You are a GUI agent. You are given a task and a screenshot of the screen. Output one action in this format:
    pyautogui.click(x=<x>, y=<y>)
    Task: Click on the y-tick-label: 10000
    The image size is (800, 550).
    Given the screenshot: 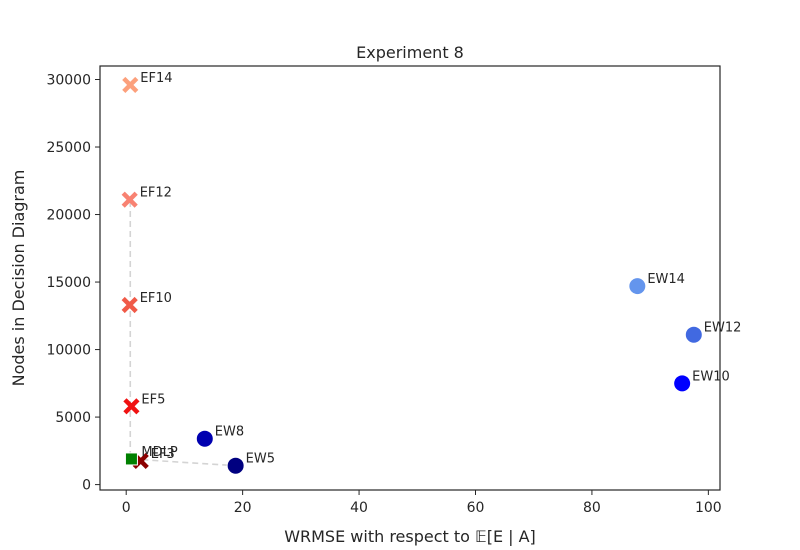 What is the action you would take?
    pyautogui.click(x=68, y=351)
    